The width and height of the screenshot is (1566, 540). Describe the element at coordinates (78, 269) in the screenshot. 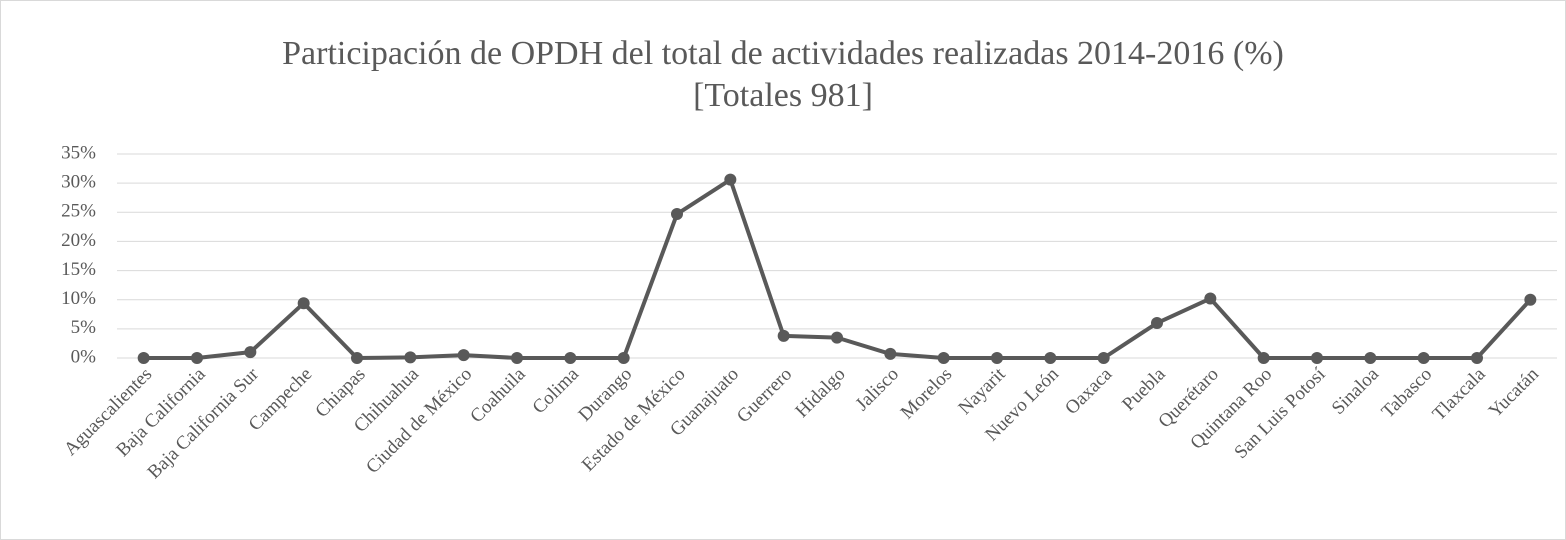

I see `y-tick-label: 15%` at that location.